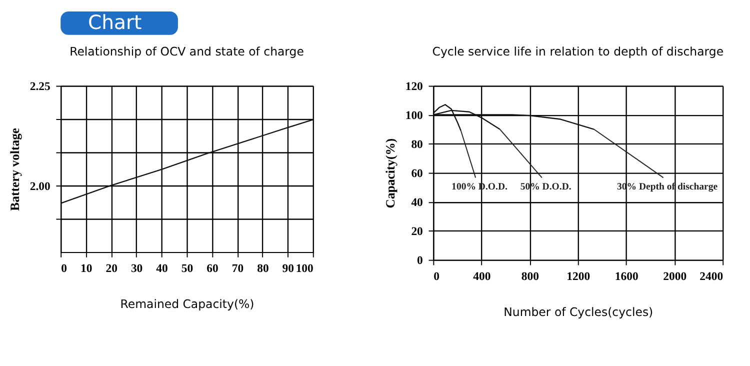  What do you see at coordinates (391, 173) in the screenshot?
I see `y-axis-title: Capacity(%)` at bounding box center [391, 173].